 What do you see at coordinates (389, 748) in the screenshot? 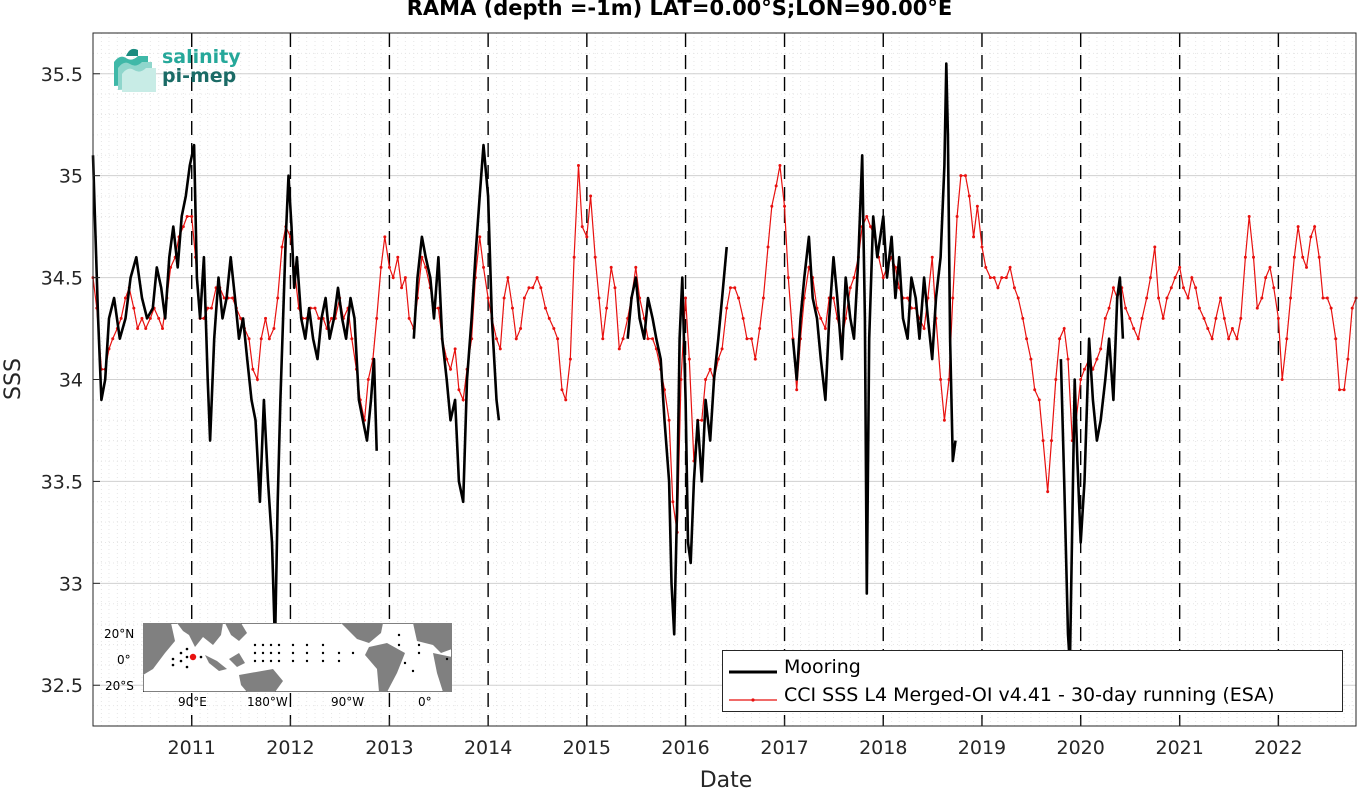
I see `x-tick-label: 2013` at bounding box center [389, 748].